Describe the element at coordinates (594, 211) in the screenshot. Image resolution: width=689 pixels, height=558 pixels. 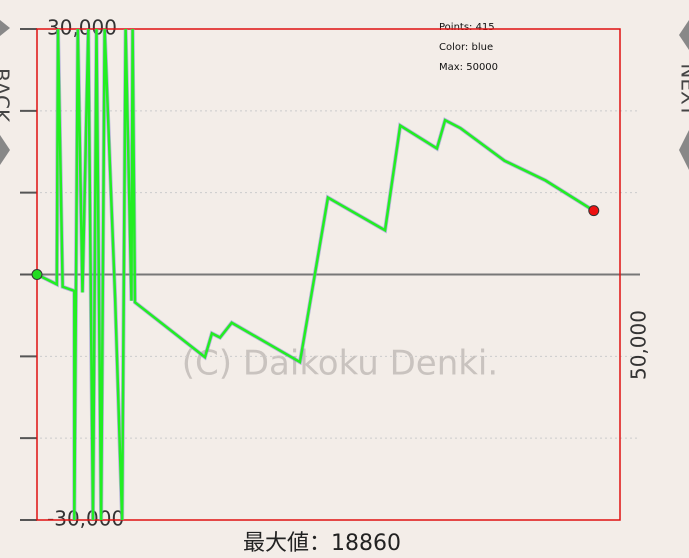
I see `end-point` at that location.